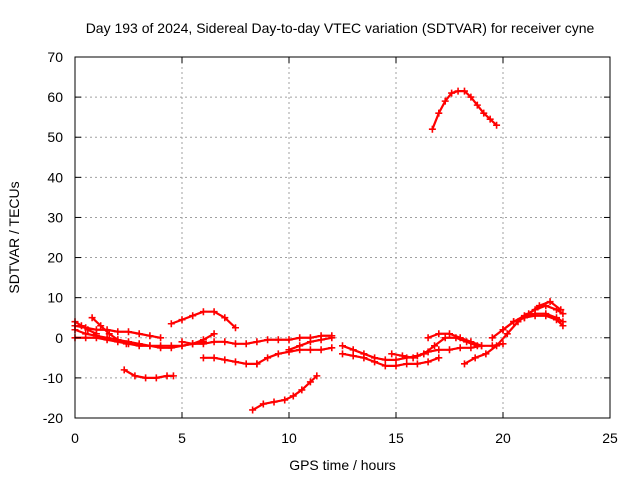 The height and width of the screenshot is (480, 640). Describe the element at coordinates (55, 258) in the screenshot. I see `y-tick-label: 20` at that location.